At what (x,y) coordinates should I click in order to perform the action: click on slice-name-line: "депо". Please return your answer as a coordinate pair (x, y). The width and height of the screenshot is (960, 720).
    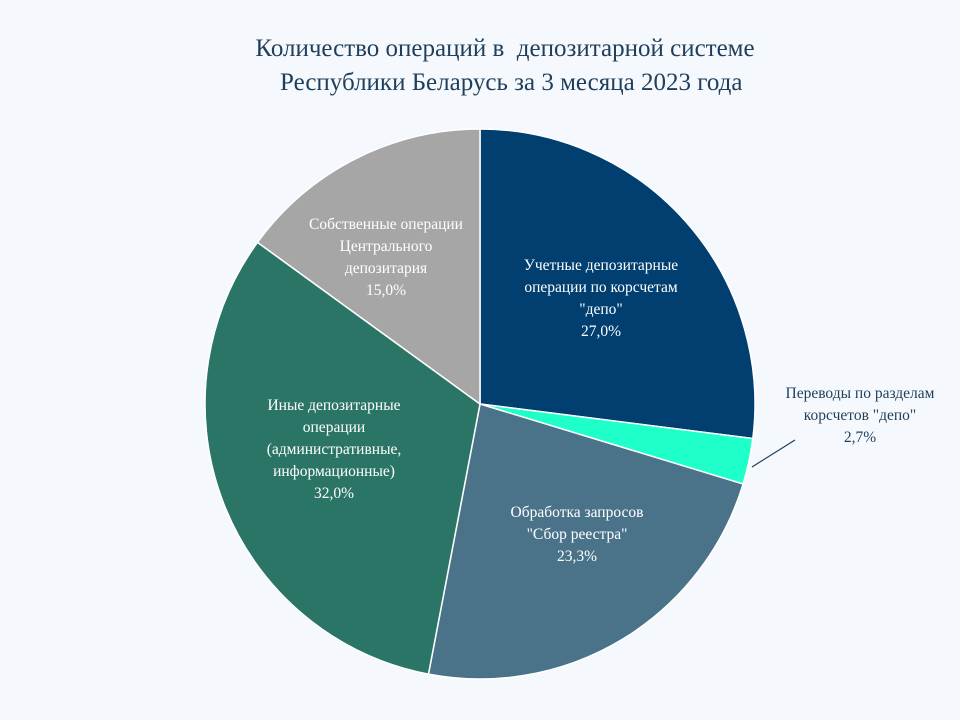
    Looking at the image, I should click on (600, 309).